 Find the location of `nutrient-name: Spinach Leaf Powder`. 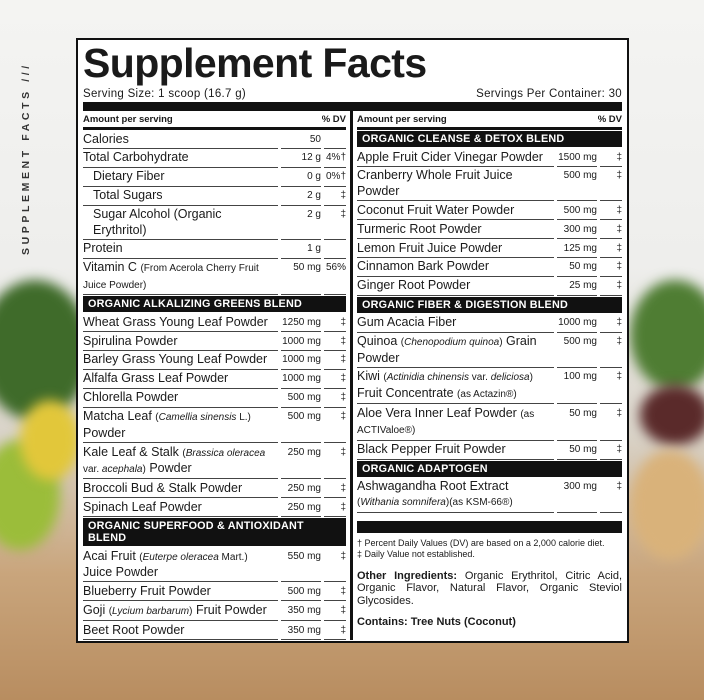

nutrient-name: Spinach Leaf Powder is located at coordinates (180, 508).